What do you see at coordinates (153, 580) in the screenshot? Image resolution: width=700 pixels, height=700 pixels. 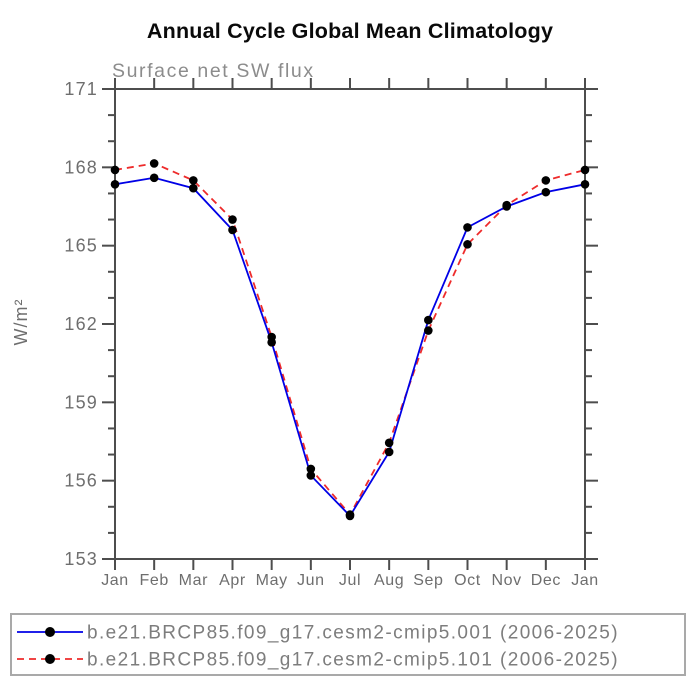 I see `x-tick-label: Feb` at bounding box center [153, 580].